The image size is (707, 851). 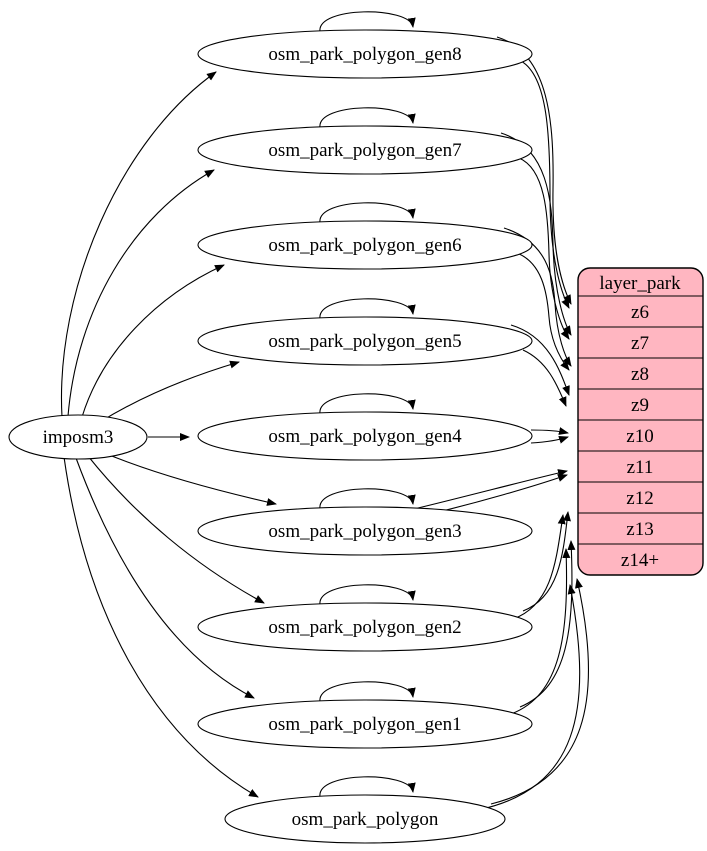 I want to click on gen8-label: osm_park_polygon_gen8, so click(x=364, y=54).